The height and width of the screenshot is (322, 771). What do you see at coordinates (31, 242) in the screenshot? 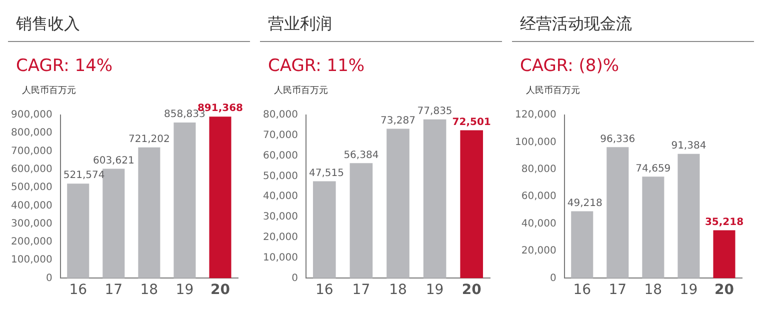
I see `y-tick-label: 200,000` at bounding box center [31, 242].